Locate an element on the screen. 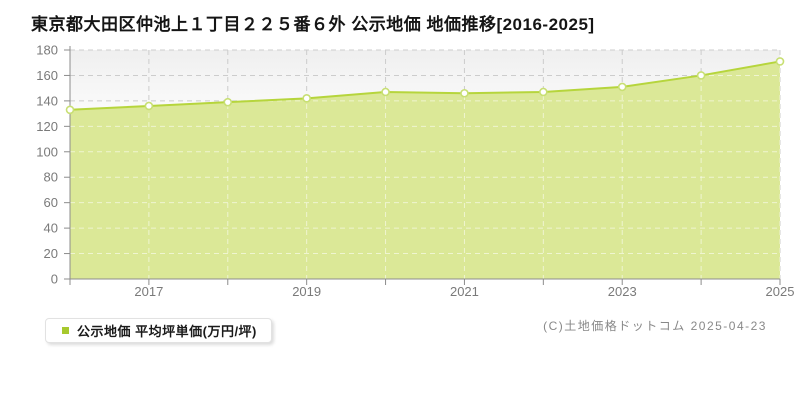 The height and width of the screenshot is (400, 800). y-axis-label: 60 is located at coordinates (51, 202).